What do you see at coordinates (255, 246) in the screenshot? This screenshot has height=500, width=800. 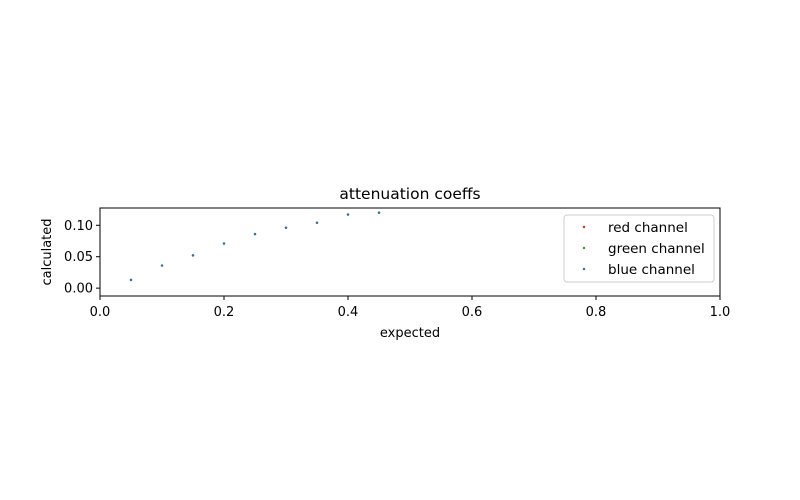 I see `data-points` at bounding box center [255, 246].